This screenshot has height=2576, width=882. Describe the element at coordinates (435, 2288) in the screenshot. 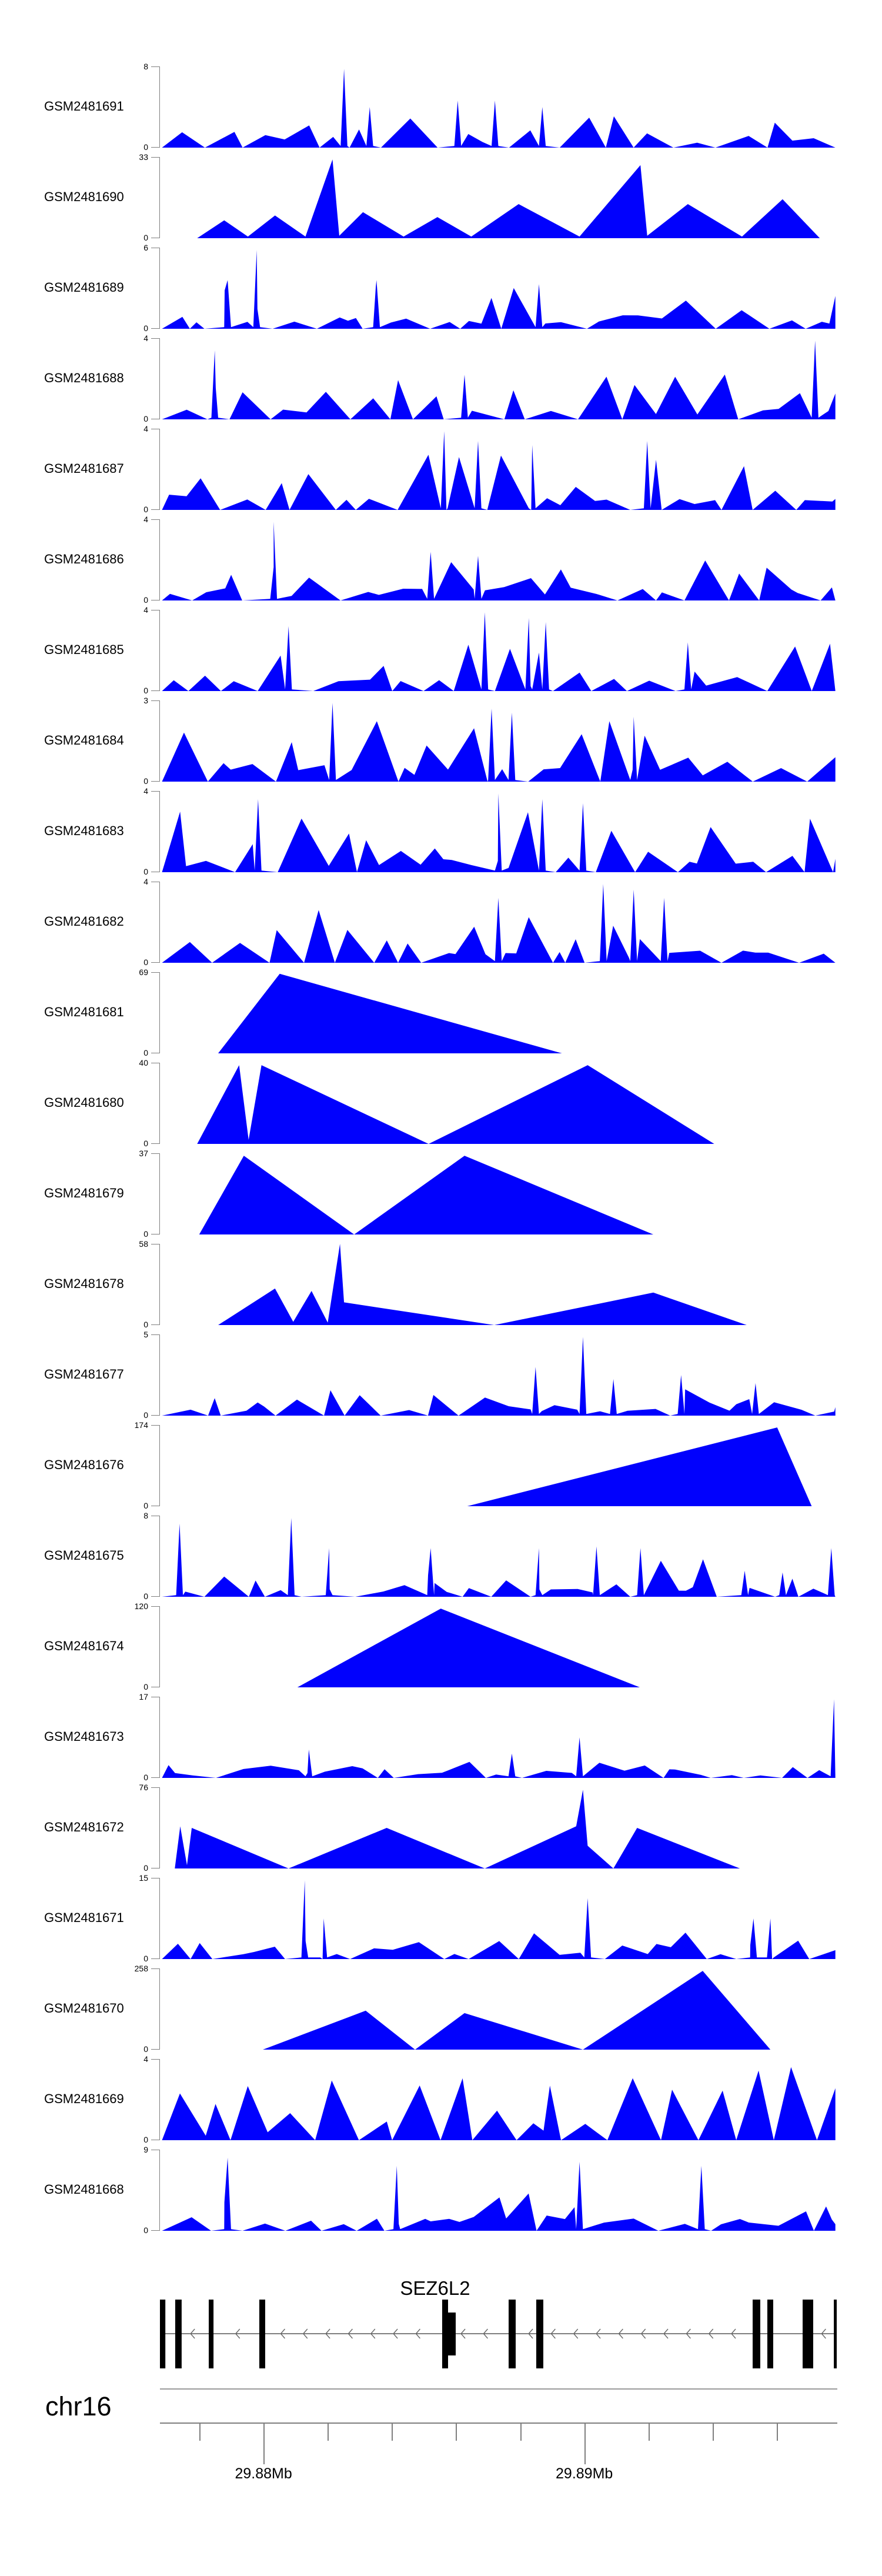

I see `gene-name-label: SEZ6L2` at that location.